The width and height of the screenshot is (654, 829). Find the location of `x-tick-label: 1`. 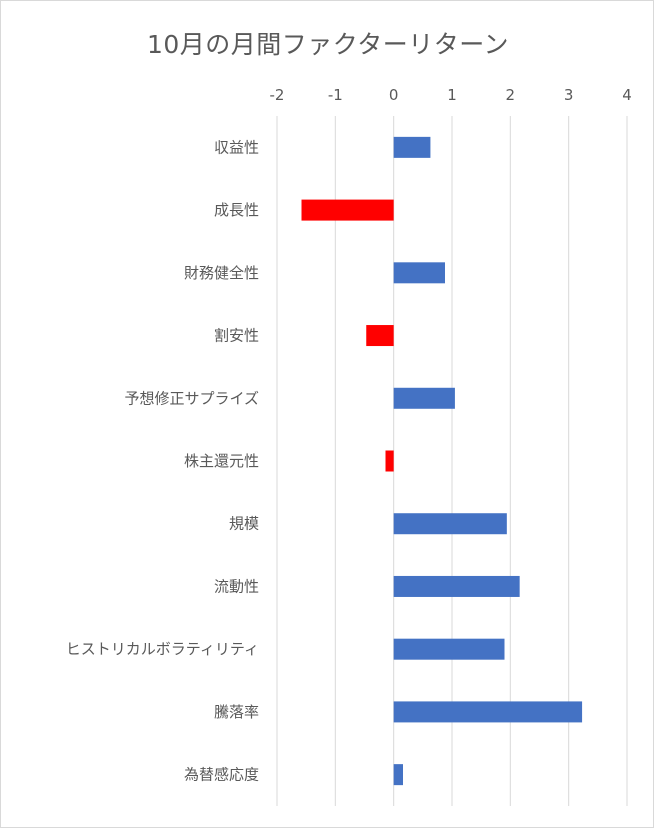

x-tick-label: 1 is located at coordinates (452, 95).